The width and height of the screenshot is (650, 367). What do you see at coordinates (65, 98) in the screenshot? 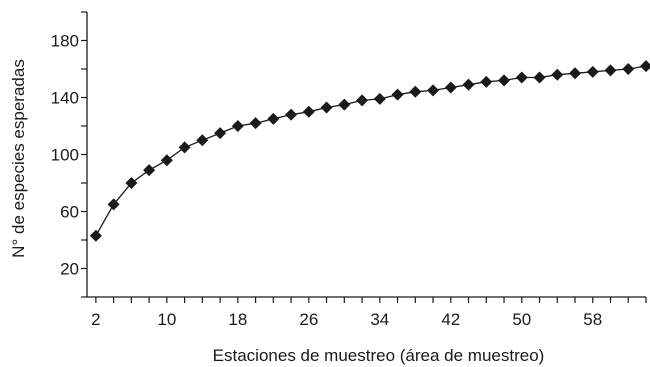
I see `y-tick-label: 140` at bounding box center [65, 98].